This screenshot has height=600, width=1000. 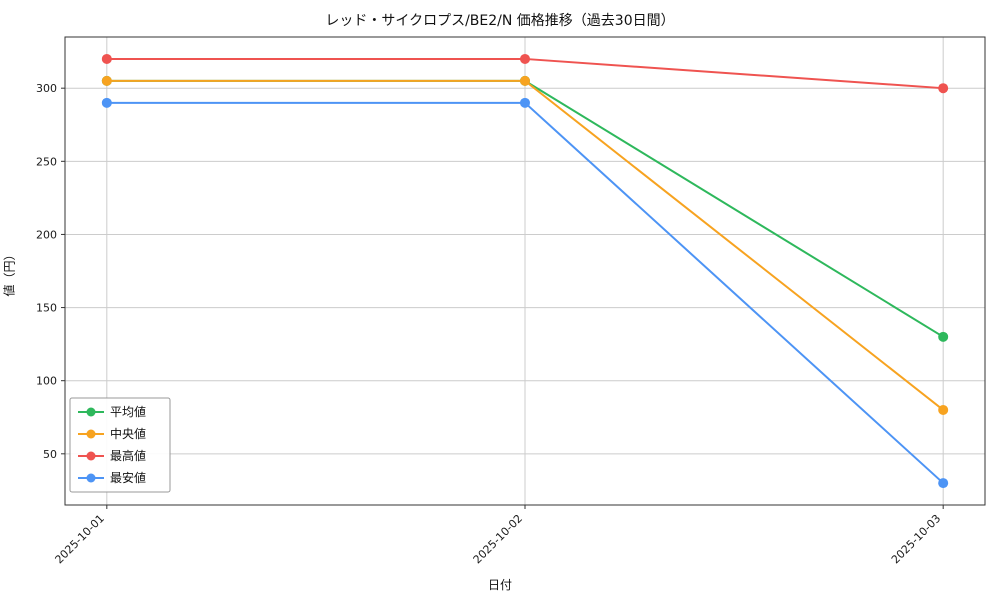 What do you see at coordinates (943, 336) in the screenshot?
I see `data-point-平均値` at bounding box center [943, 336].